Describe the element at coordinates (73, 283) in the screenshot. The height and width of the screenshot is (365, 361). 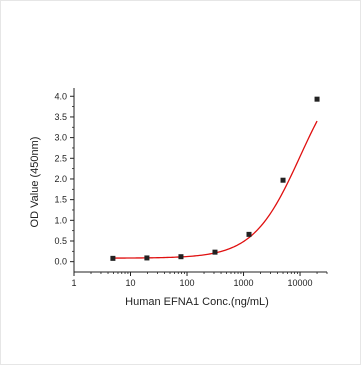
I see `x-tick-label: 1` at that location.